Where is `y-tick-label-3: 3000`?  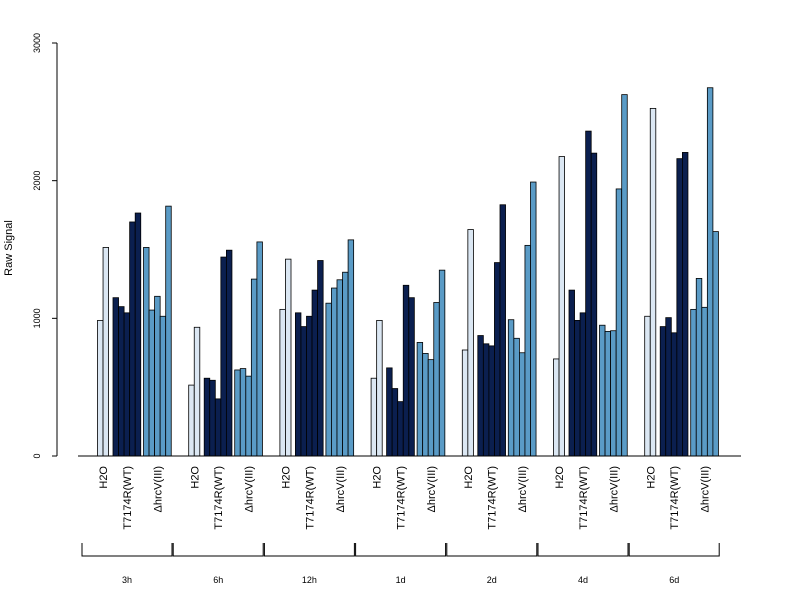
y-tick-label-3: 3000 is located at coordinates (37, 43).